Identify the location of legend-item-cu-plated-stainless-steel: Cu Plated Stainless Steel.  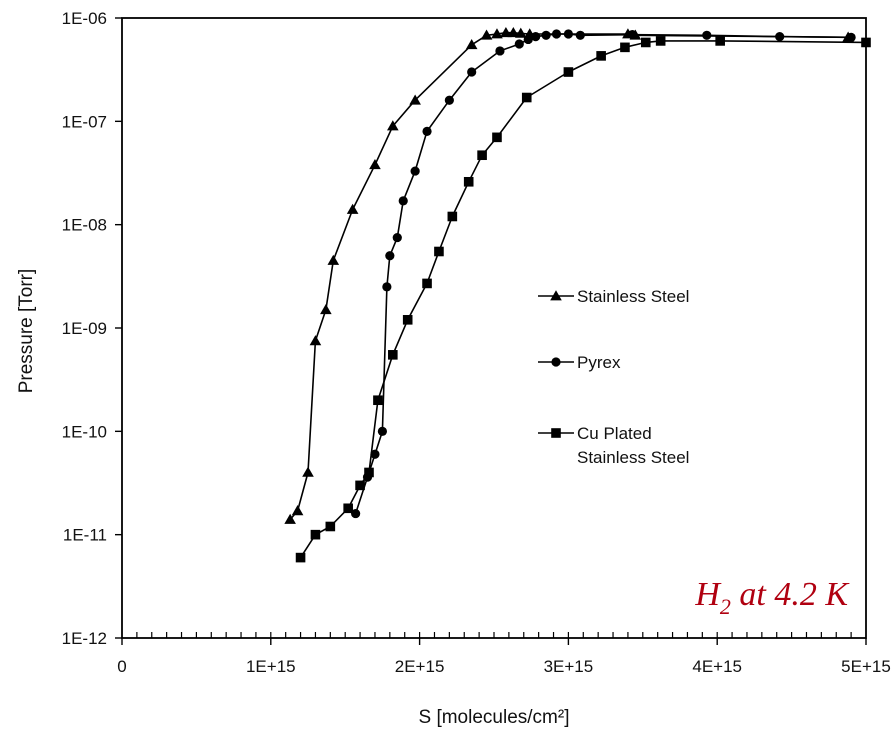
(613, 445).